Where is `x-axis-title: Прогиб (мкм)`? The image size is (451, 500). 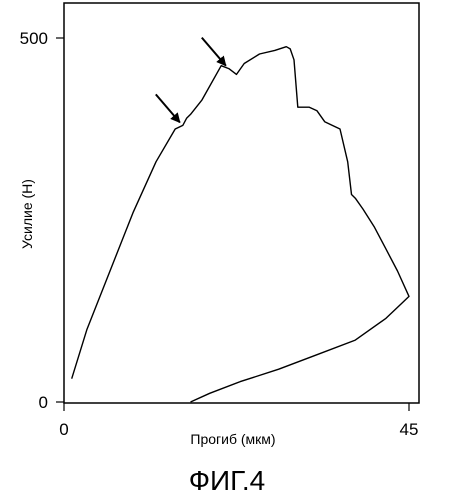
x-axis-title: Прогиб (мкм) is located at coordinates (232, 439).